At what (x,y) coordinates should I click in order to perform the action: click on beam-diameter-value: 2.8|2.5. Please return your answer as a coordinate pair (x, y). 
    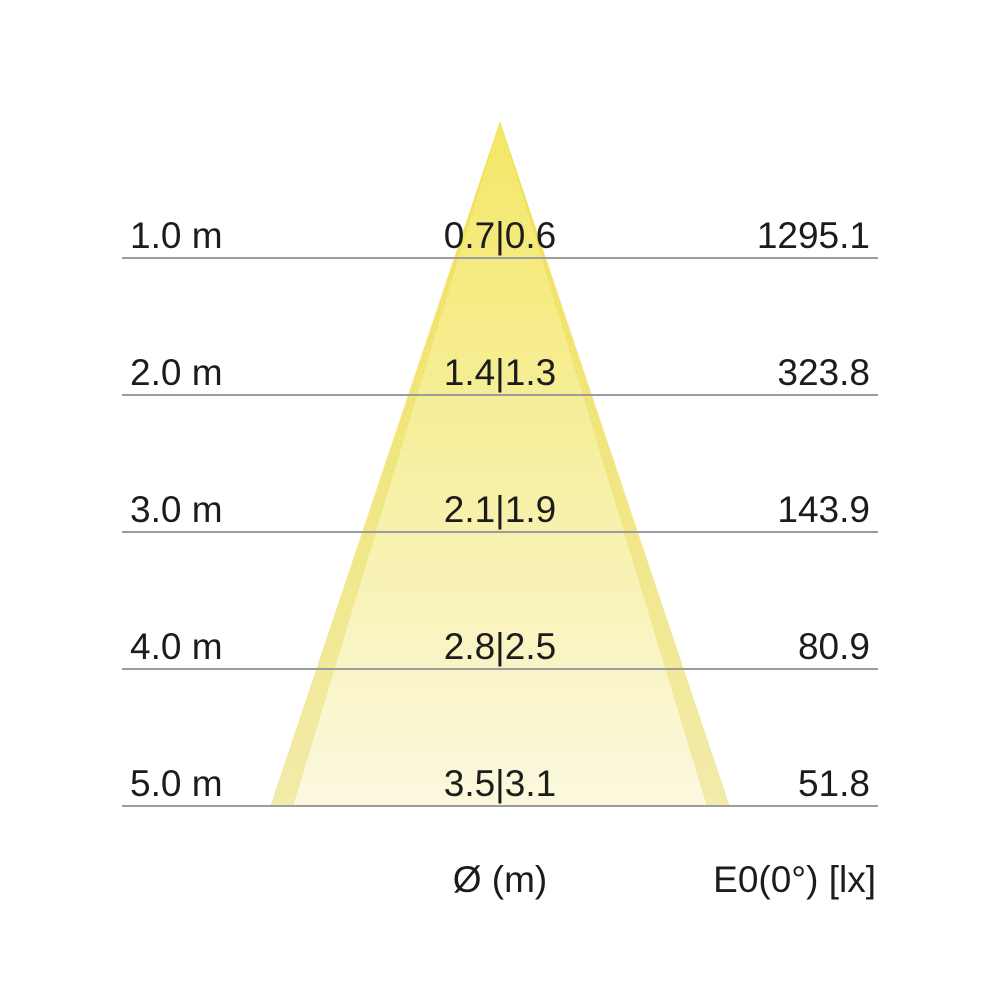
    Looking at the image, I should click on (500, 646).